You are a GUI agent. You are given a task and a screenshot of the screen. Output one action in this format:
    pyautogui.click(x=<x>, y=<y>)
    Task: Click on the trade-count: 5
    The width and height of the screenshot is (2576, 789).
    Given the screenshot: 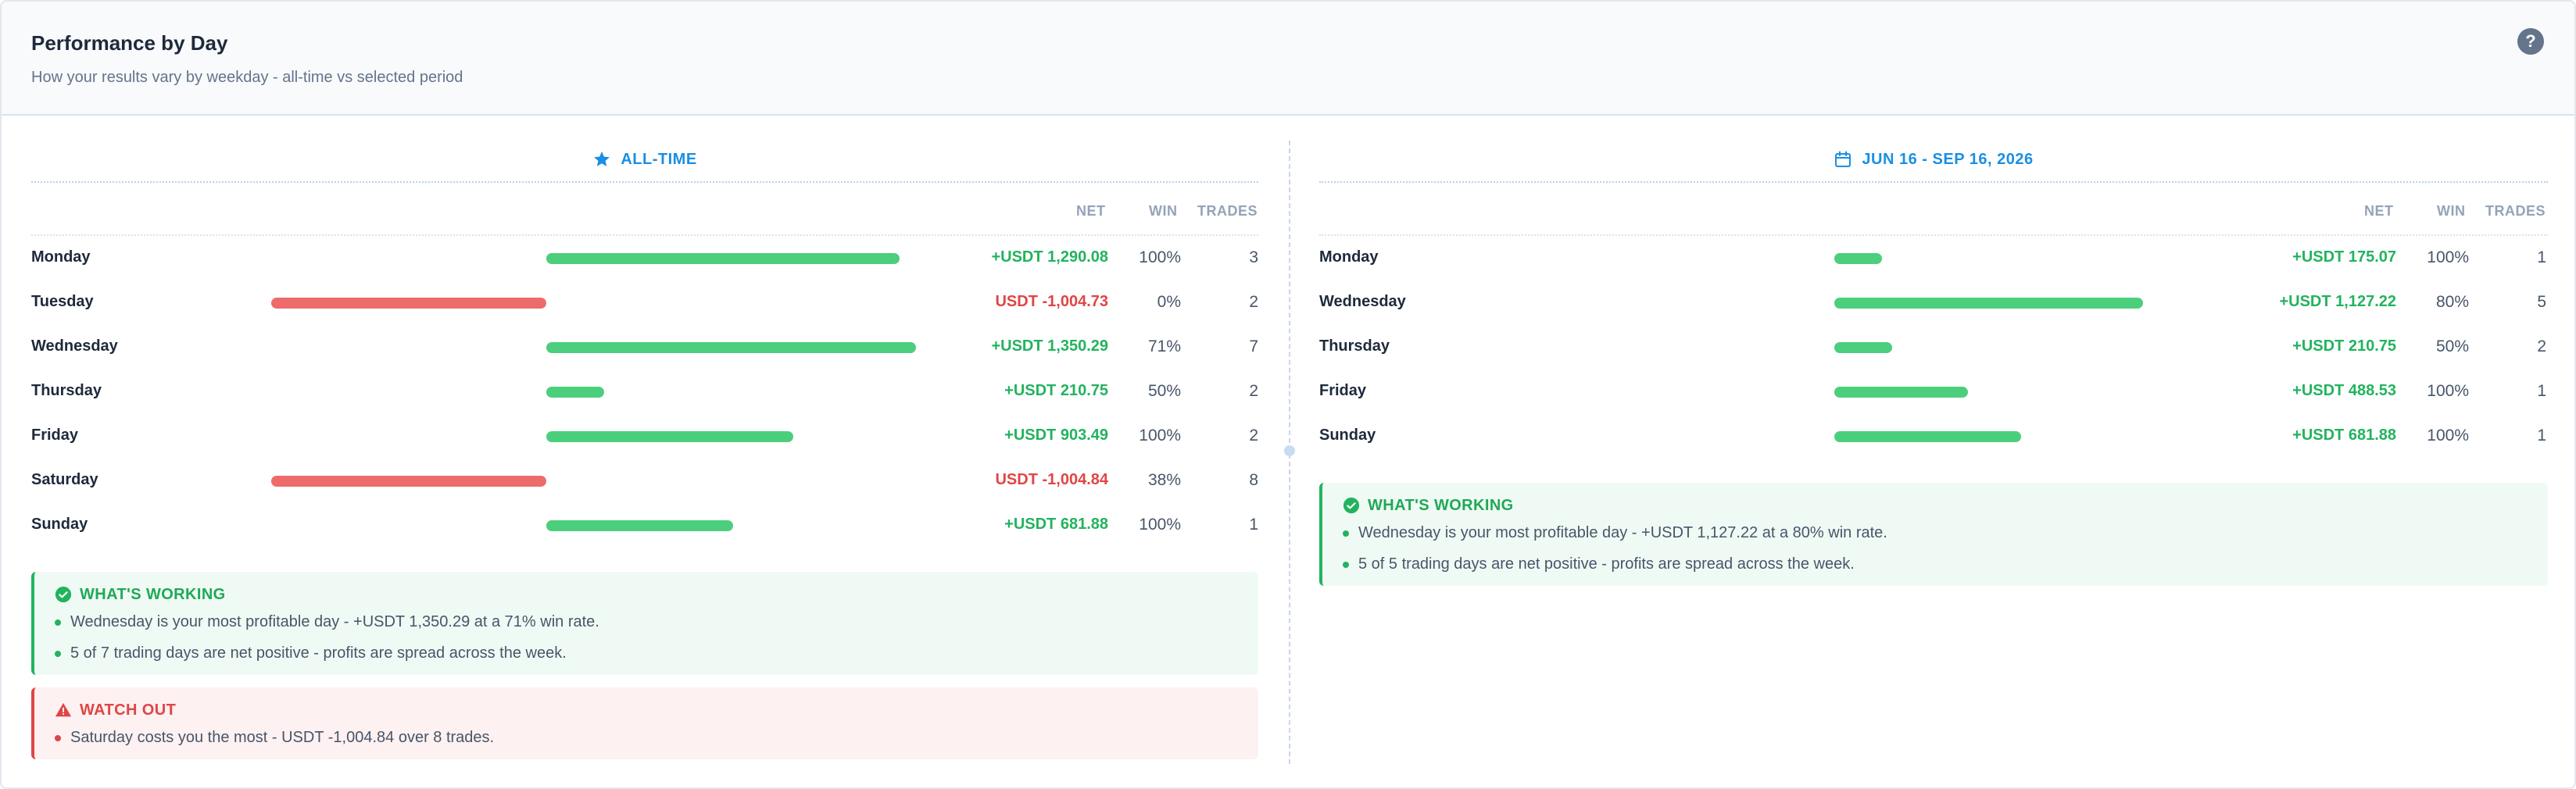 What is the action you would take?
    pyautogui.click(x=2541, y=302)
    